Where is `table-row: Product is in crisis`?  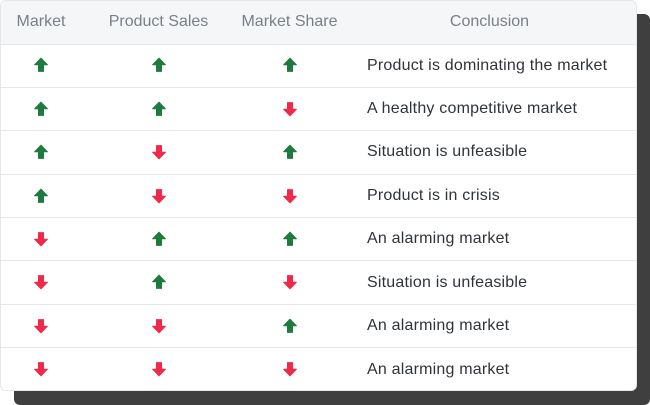
table-row: Product is in crisis is located at coordinates (318, 196).